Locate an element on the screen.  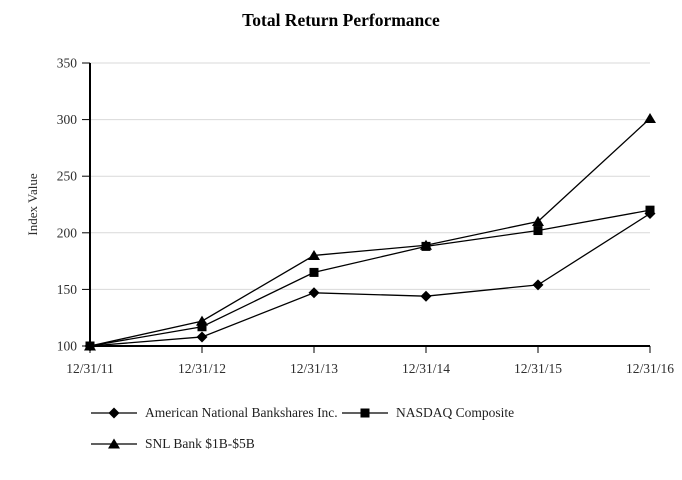
x-tick-label: 12/31/14 is located at coordinates (426, 368).